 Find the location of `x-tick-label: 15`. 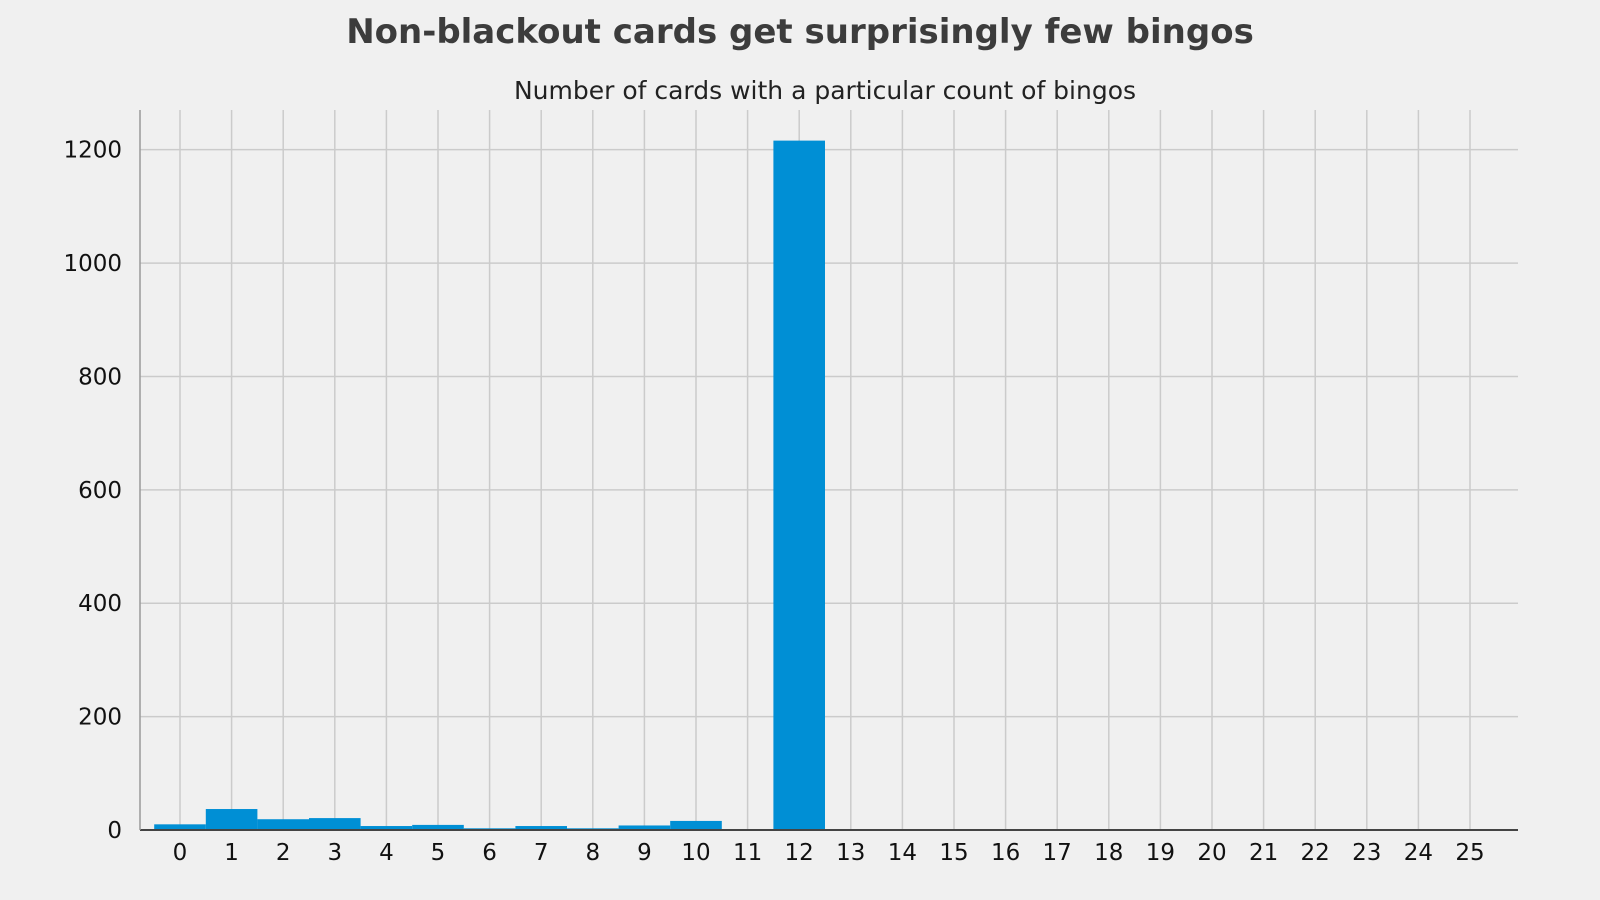

x-tick-label: 15 is located at coordinates (953, 853).